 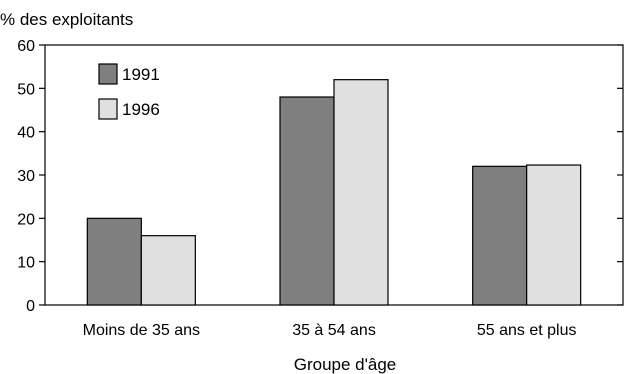 What do you see at coordinates (26, 89) in the screenshot?
I see `y-tick-label: 50` at bounding box center [26, 89].